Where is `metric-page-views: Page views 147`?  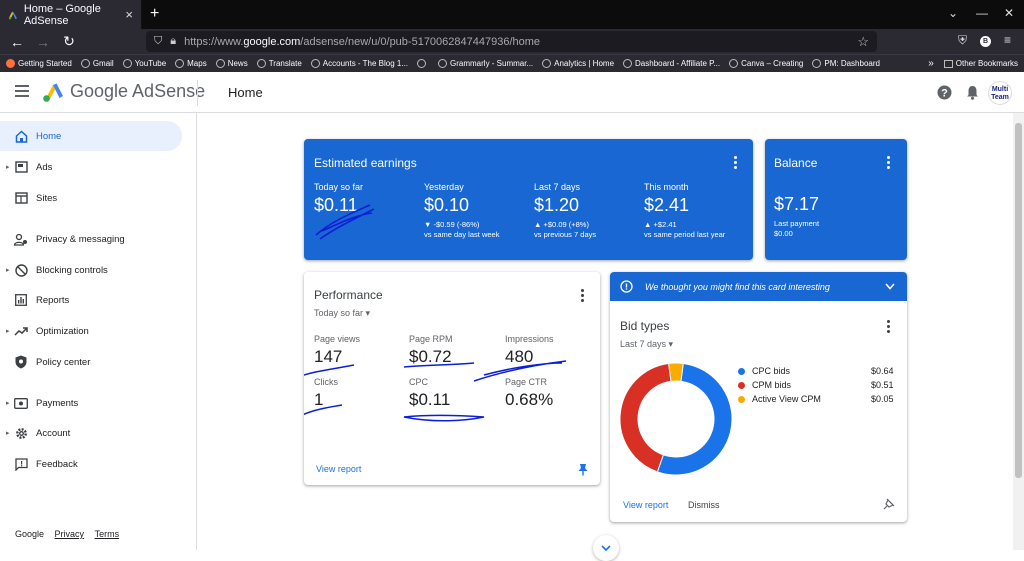 metric-page-views: Page views 147 is located at coordinates (337, 350).